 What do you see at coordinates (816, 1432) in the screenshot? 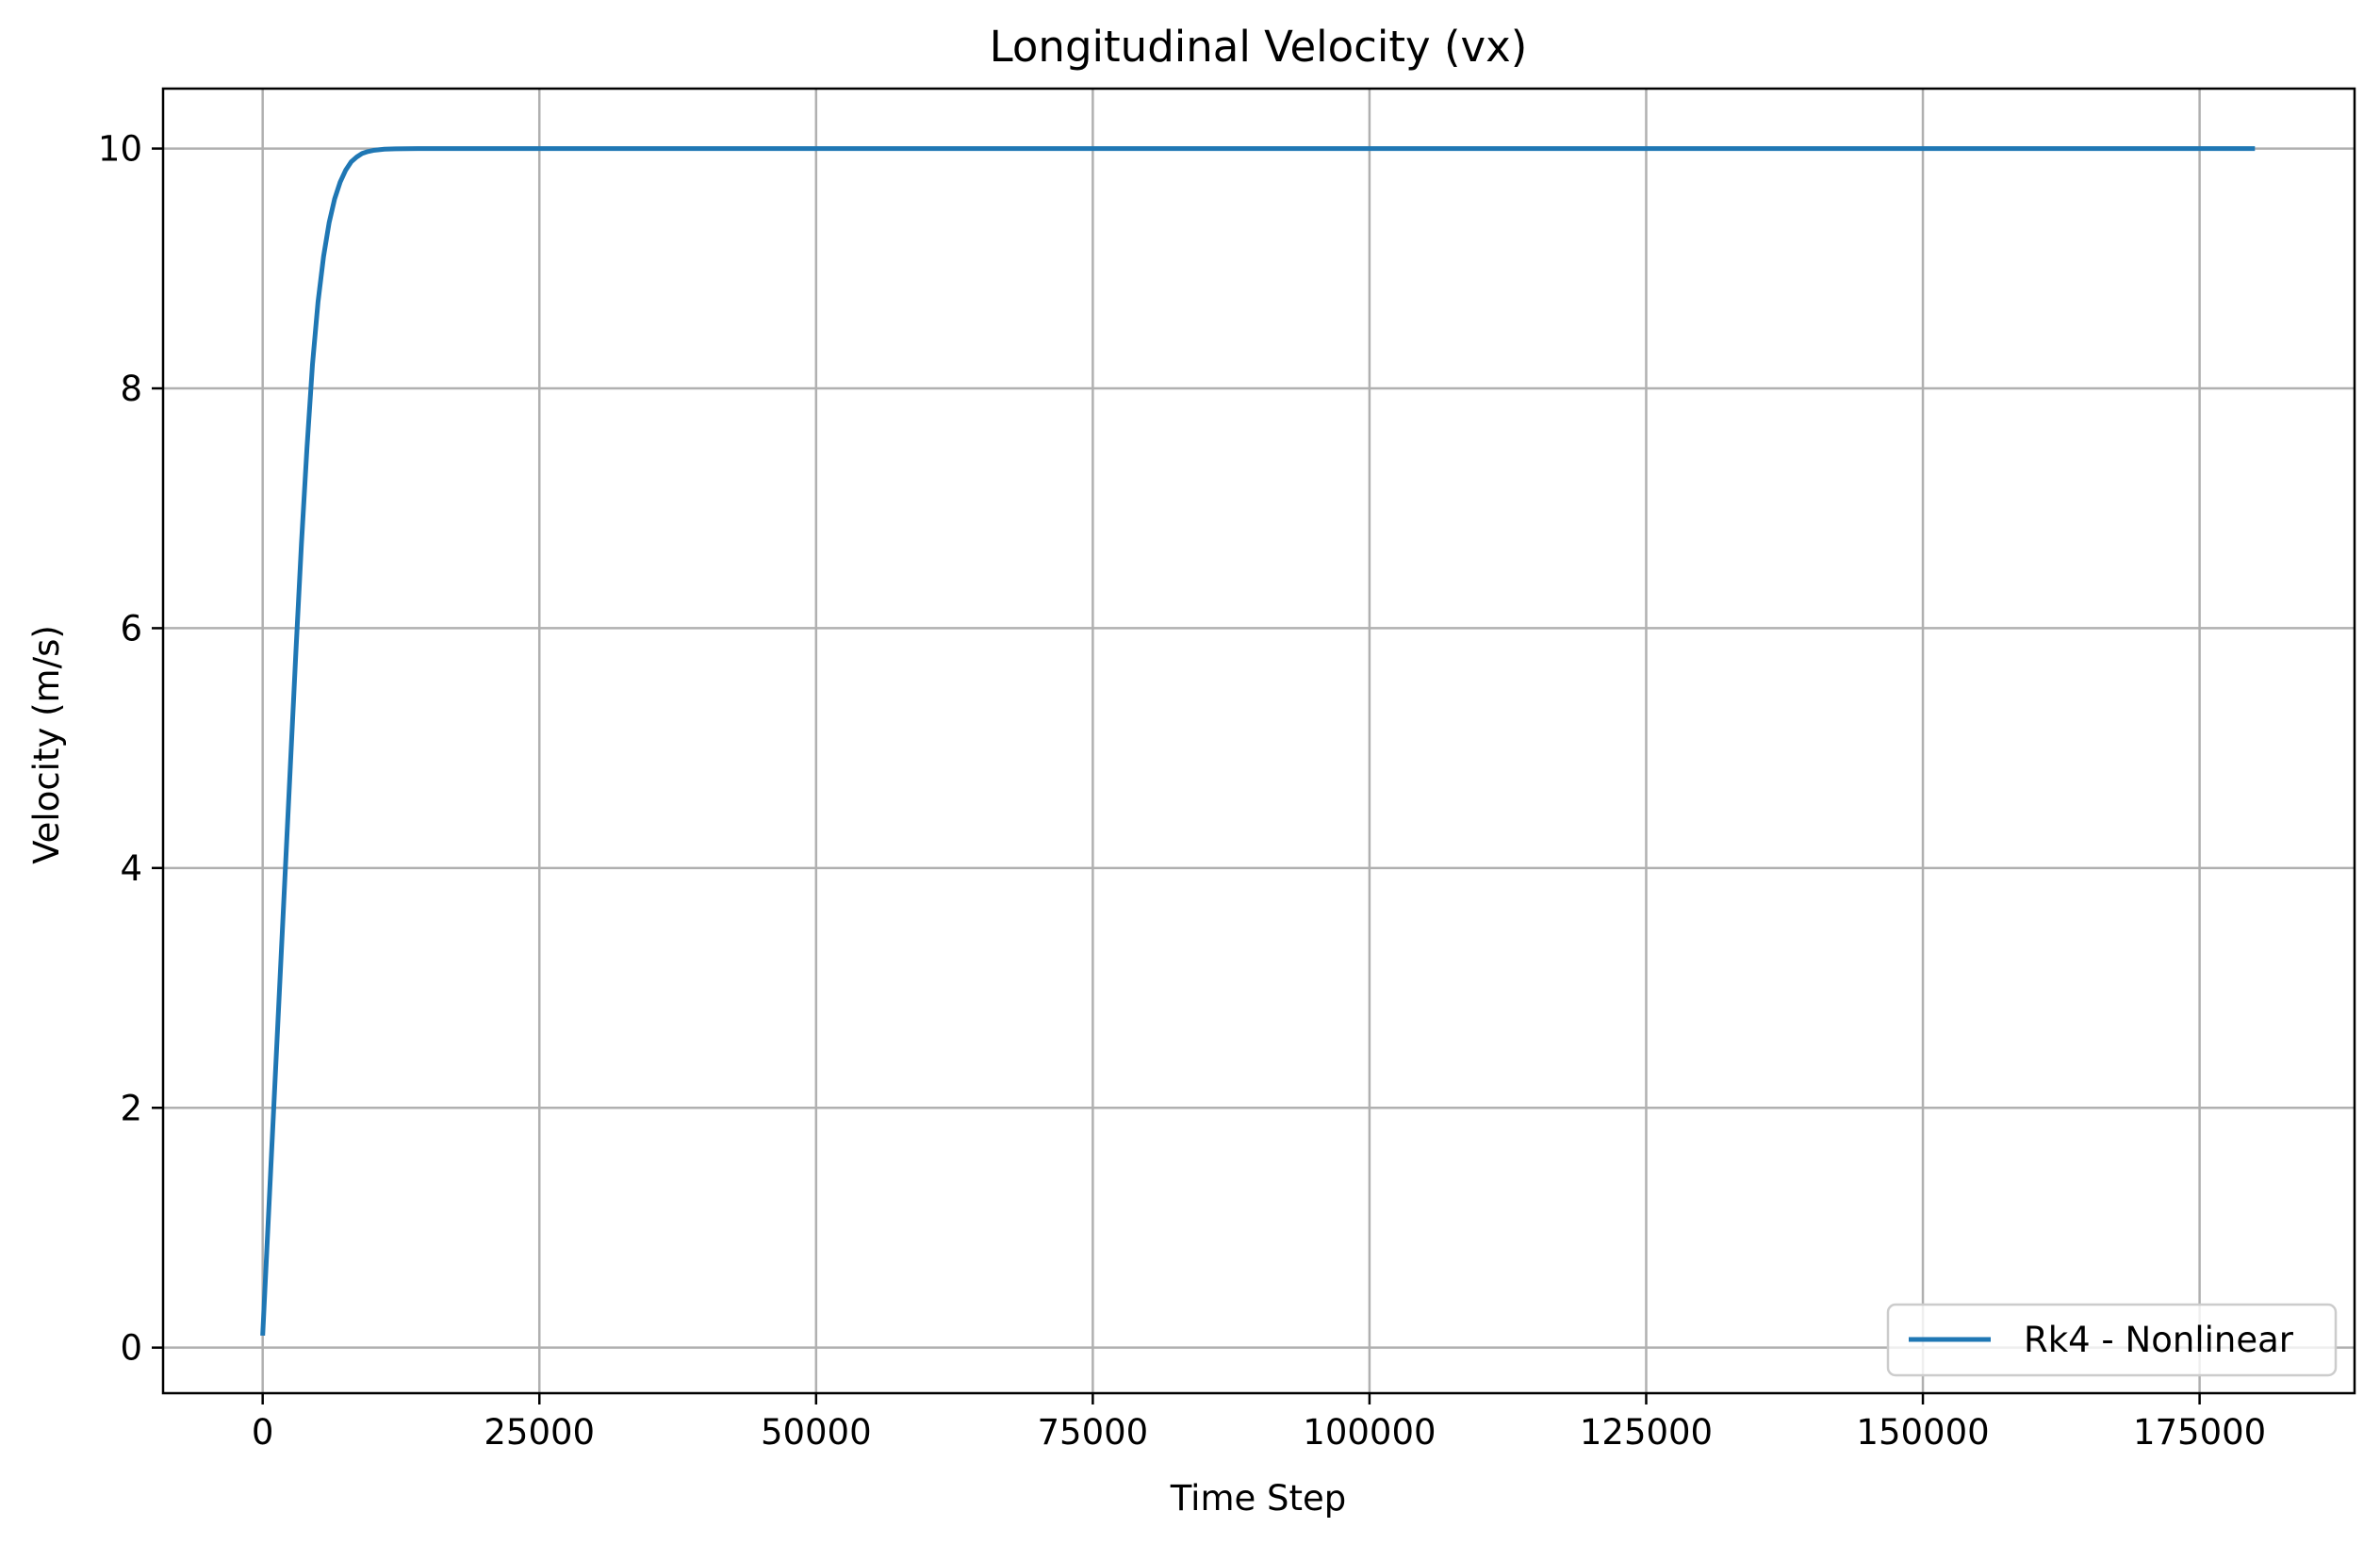
I see `x-tick-label: 50000` at bounding box center [816, 1432].